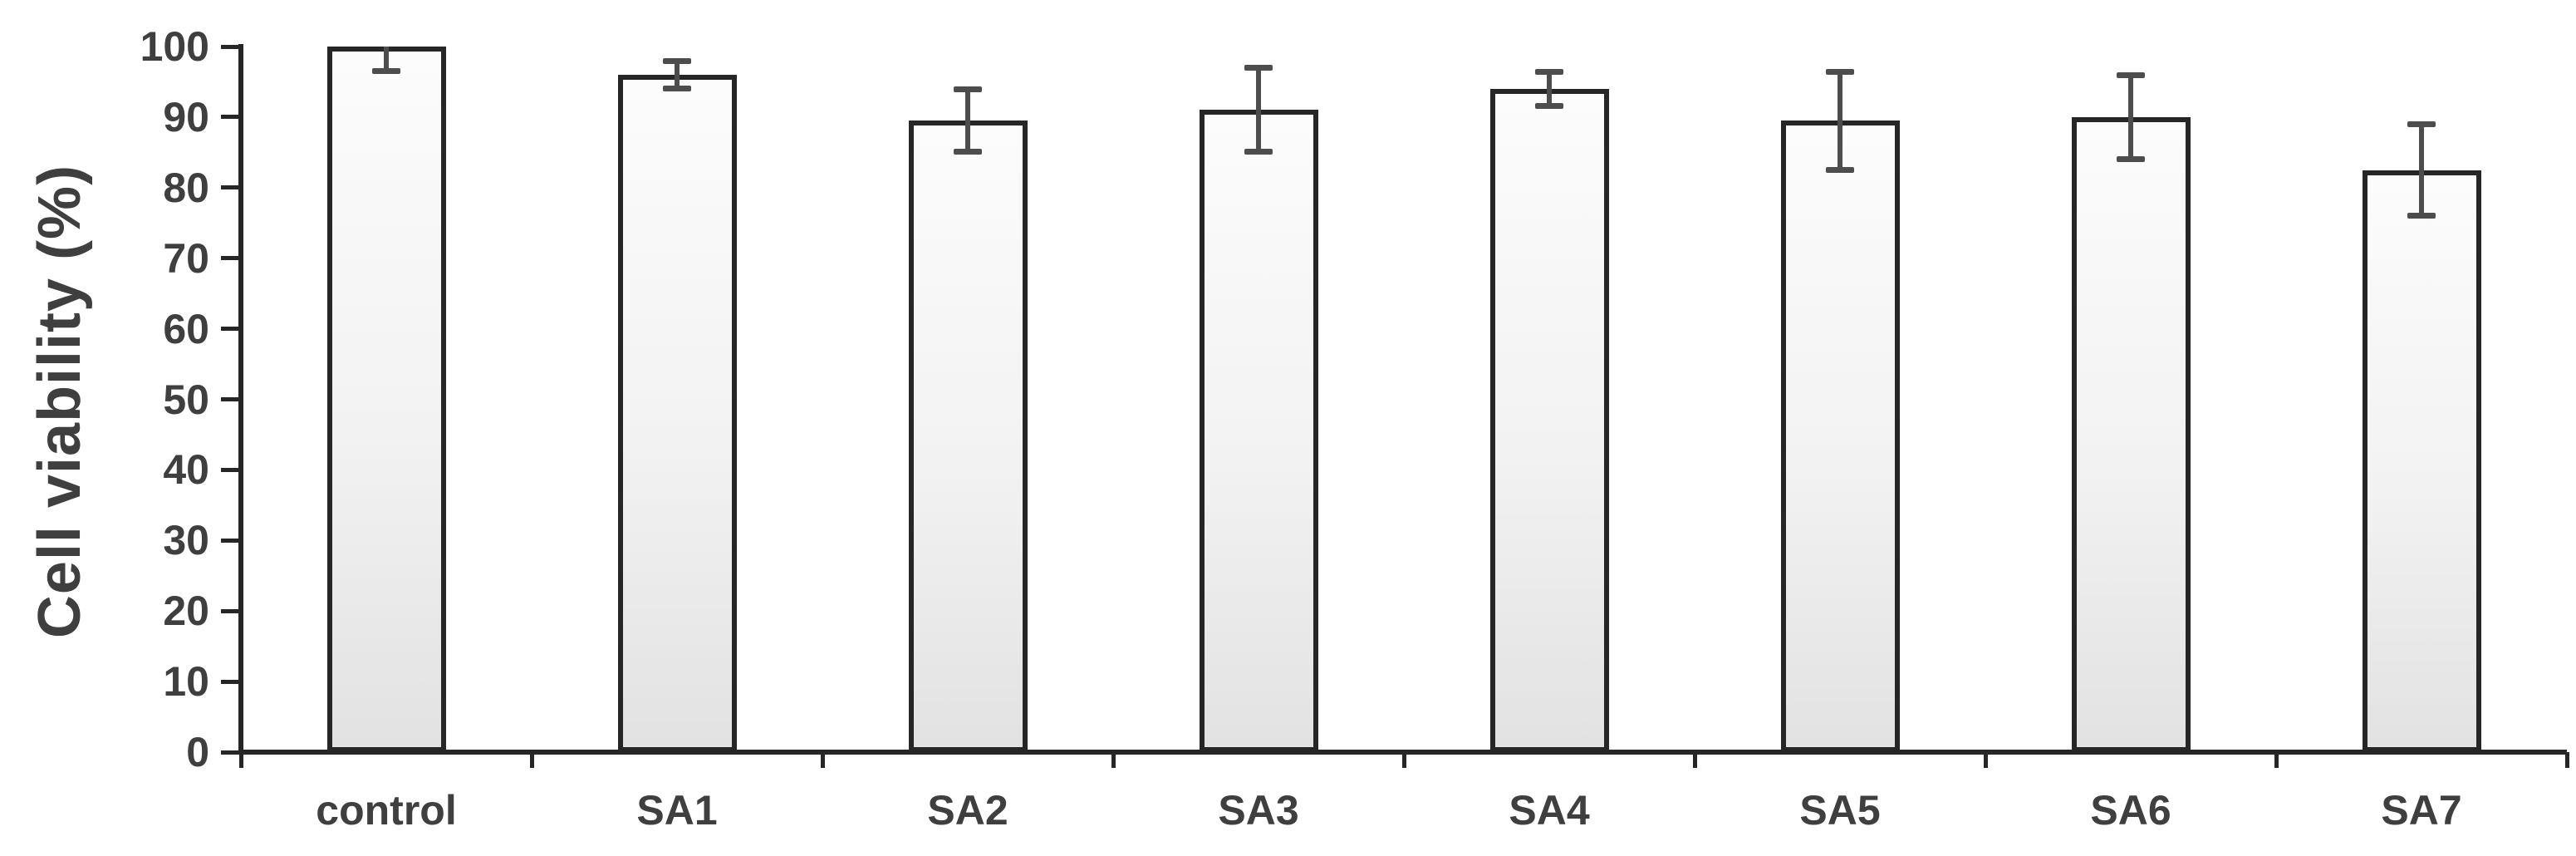 The height and width of the screenshot is (856, 2576). I want to click on y-tick-label: 20, so click(186, 611).